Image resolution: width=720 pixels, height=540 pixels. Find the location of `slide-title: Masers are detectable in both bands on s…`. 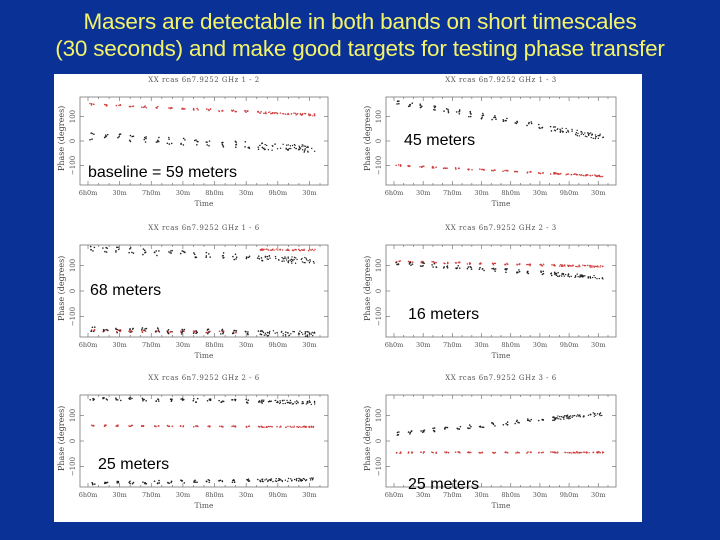

slide-title: Masers are detectable in both bands on s… is located at coordinates (360, 35).